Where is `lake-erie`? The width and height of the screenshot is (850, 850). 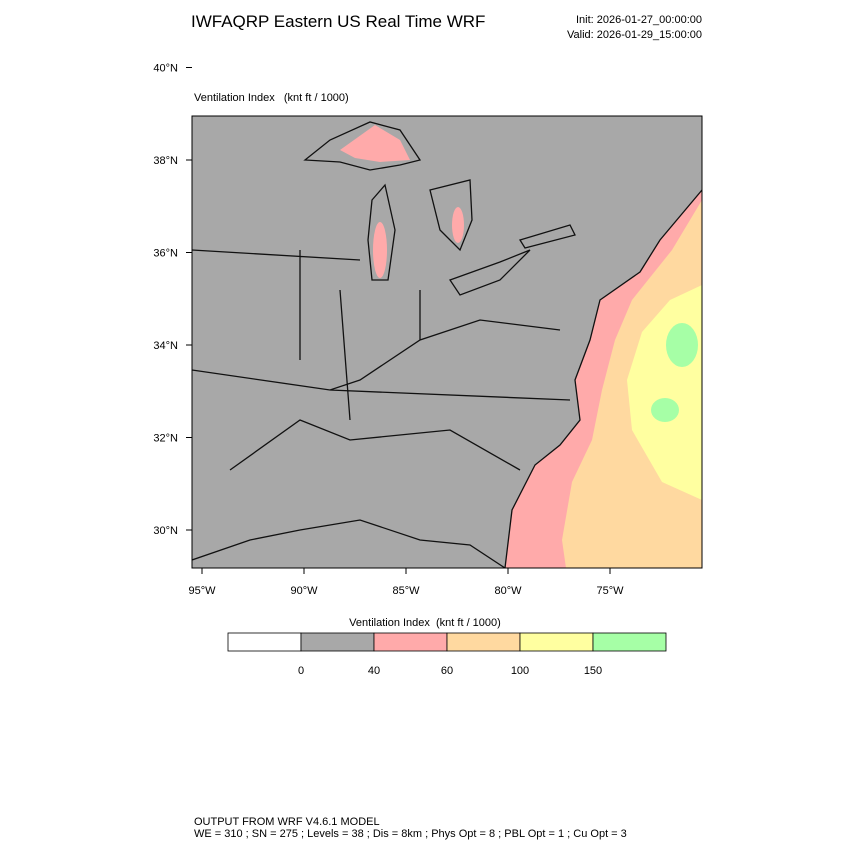
lake-erie is located at coordinates (489, 272).